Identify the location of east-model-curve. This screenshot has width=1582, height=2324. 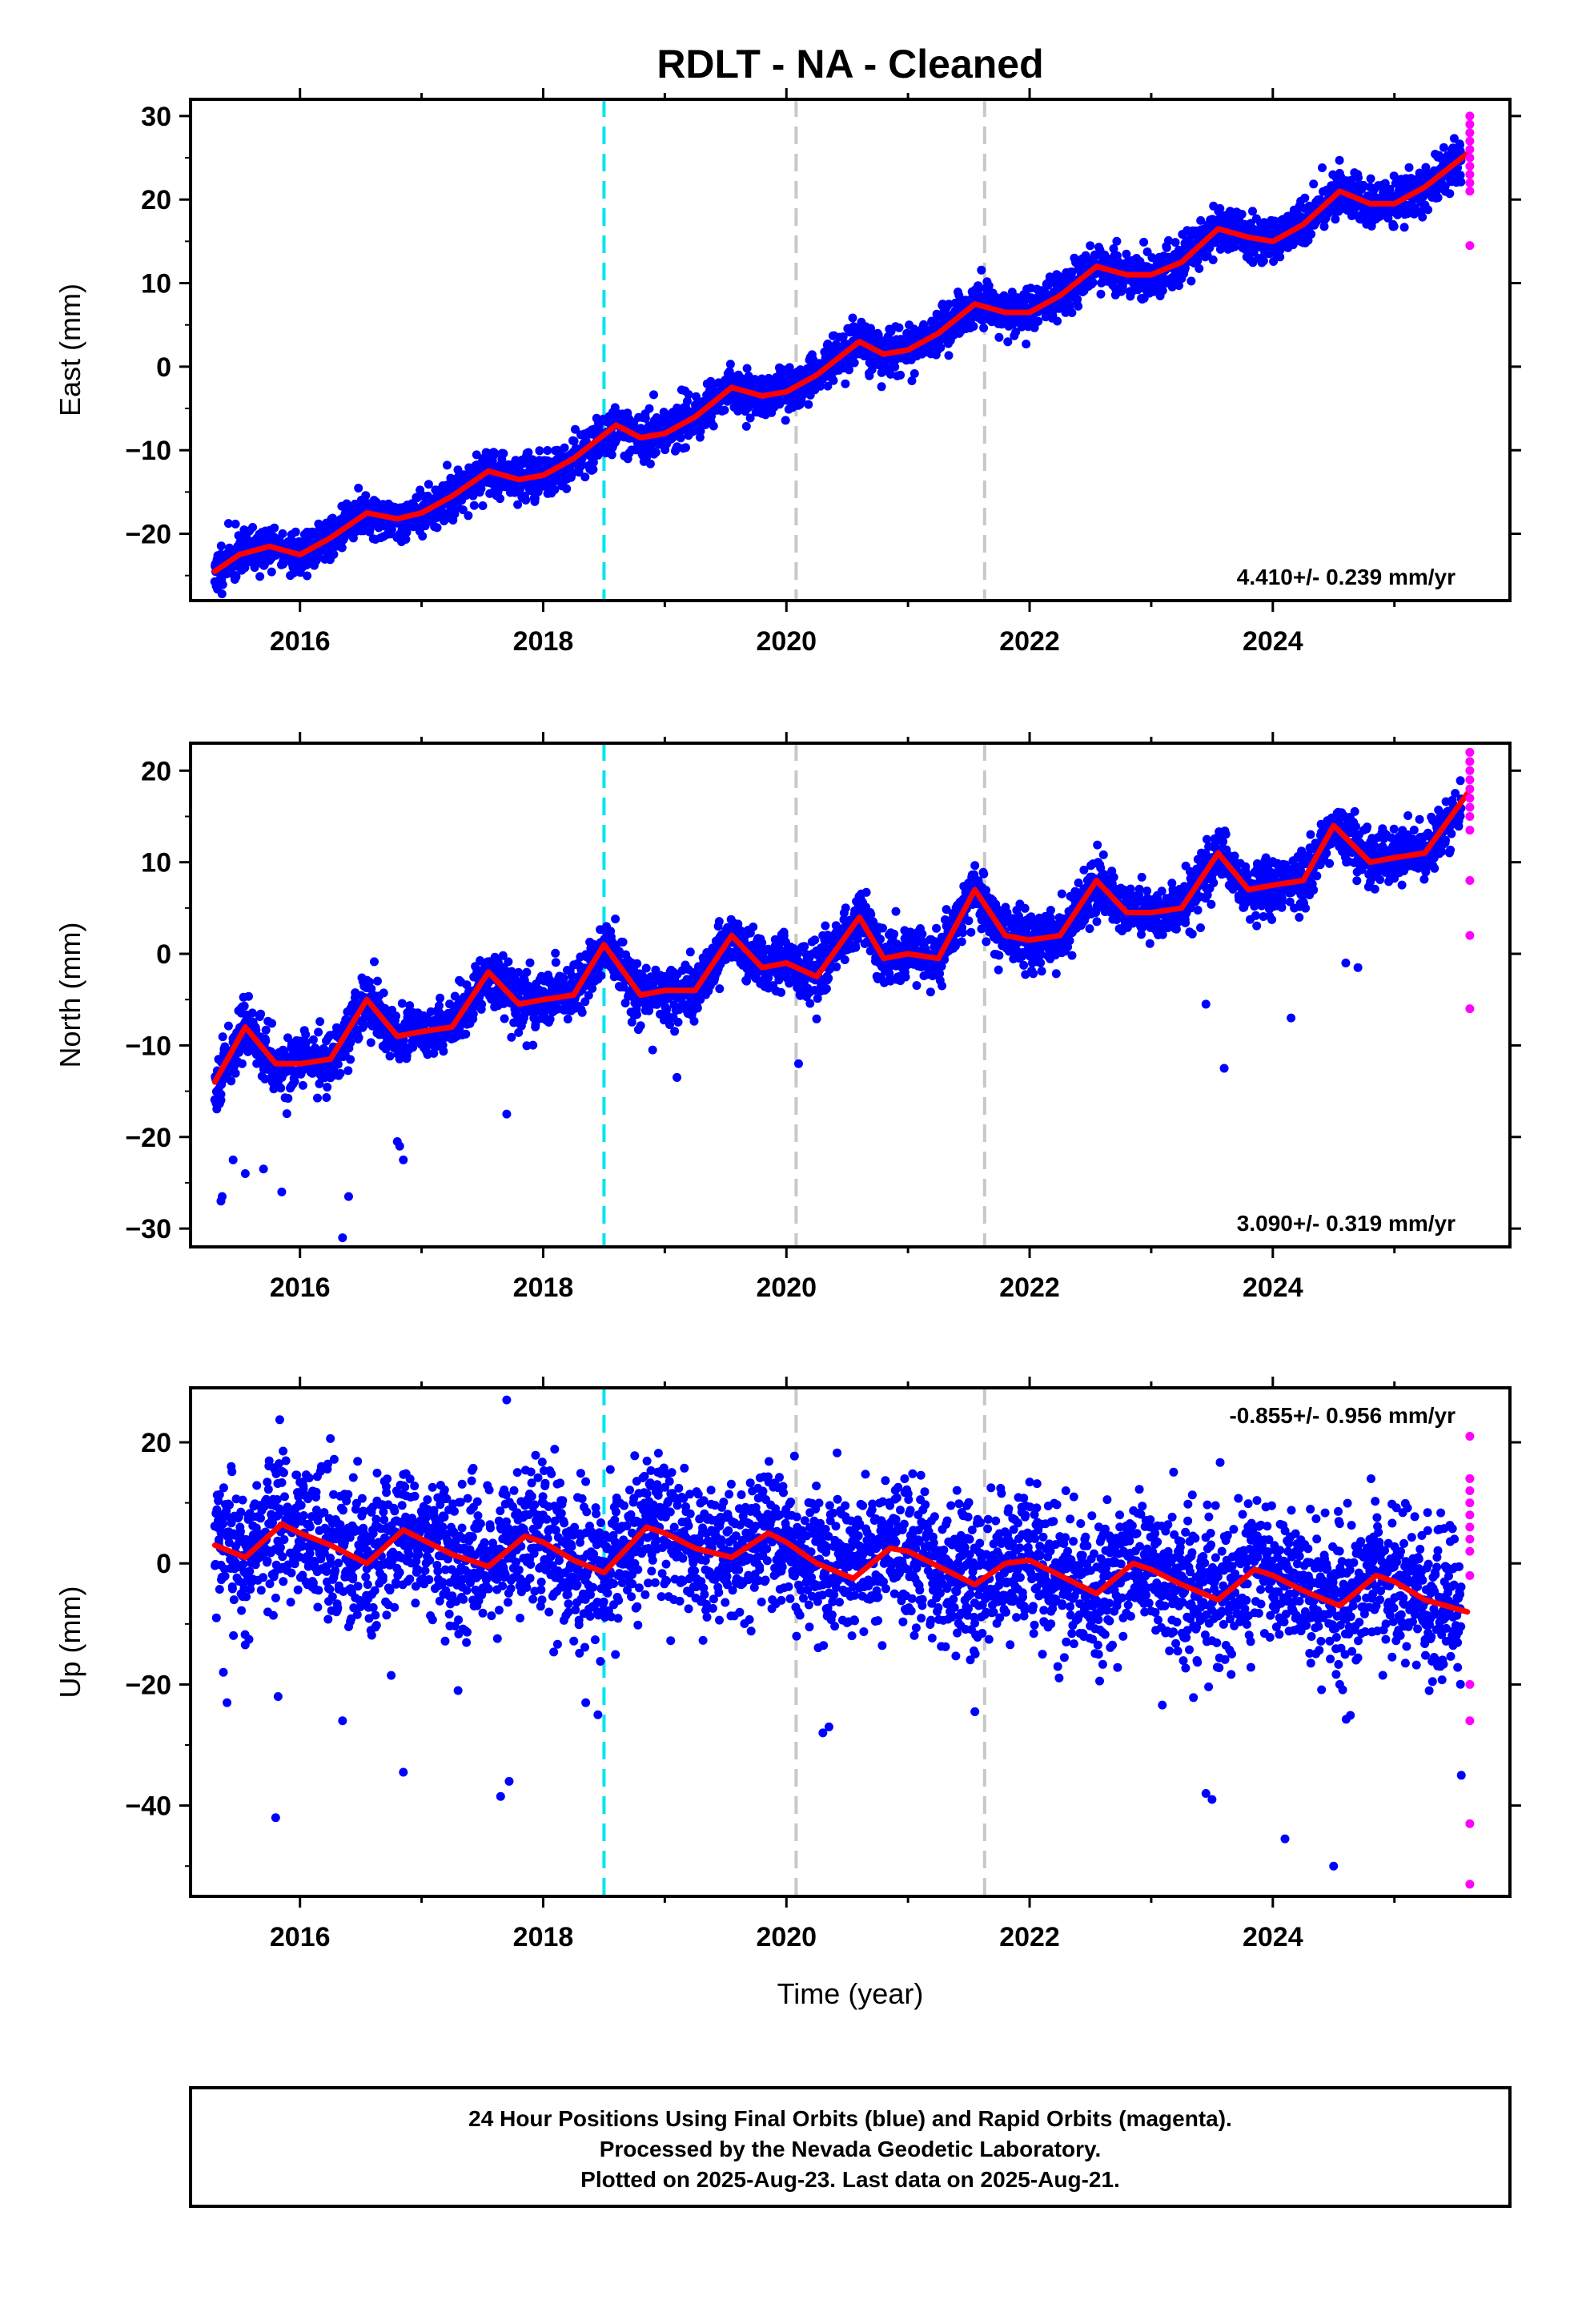
(841, 362).